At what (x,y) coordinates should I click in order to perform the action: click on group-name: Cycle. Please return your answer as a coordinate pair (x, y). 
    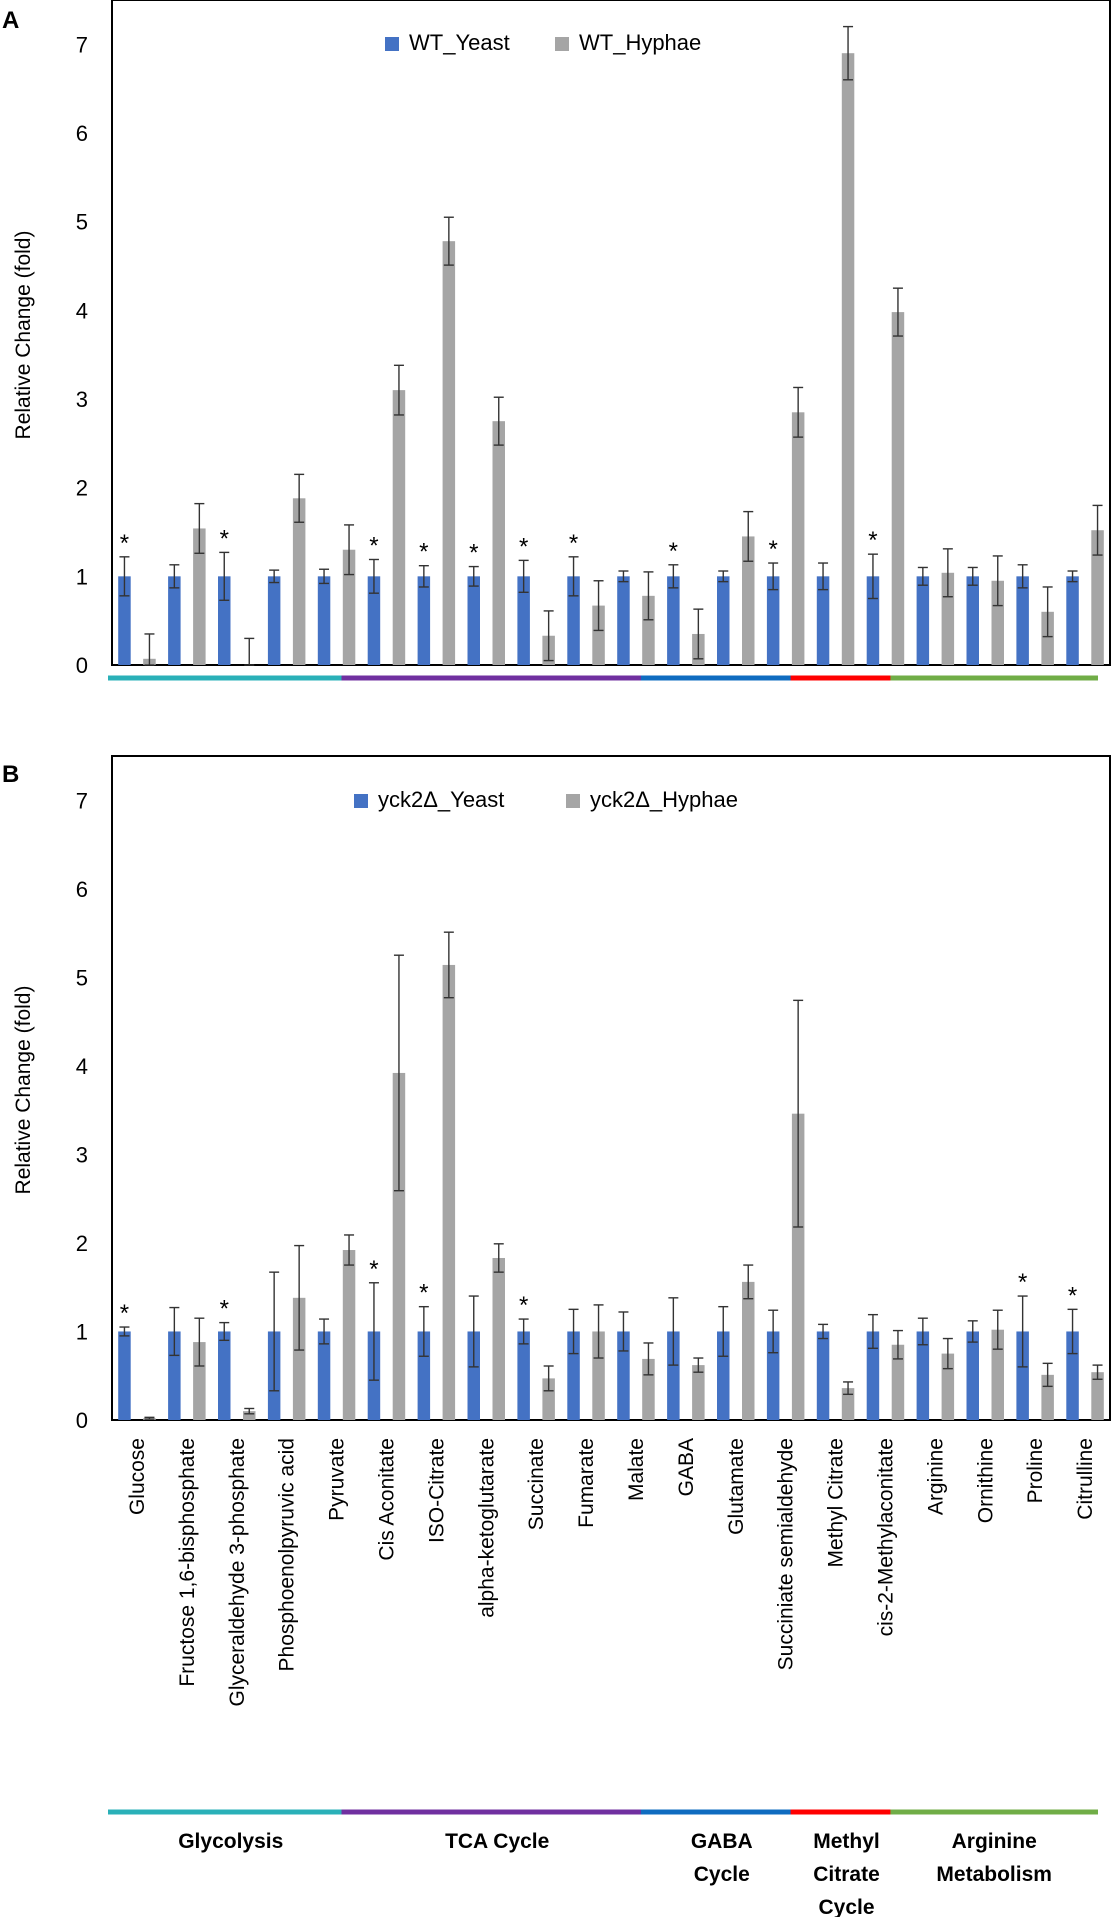
    Looking at the image, I should click on (722, 1874).